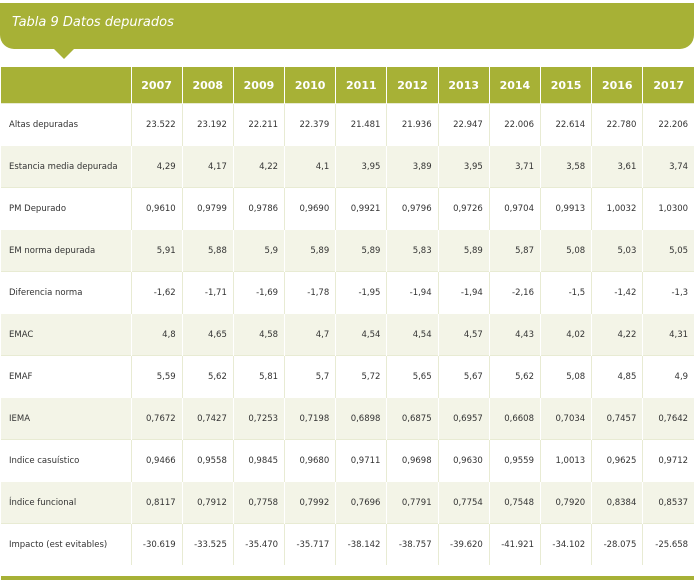  Describe the element at coordinates (361, 418) in the screenshot. I see `table-cell: 0,6898` at that location.